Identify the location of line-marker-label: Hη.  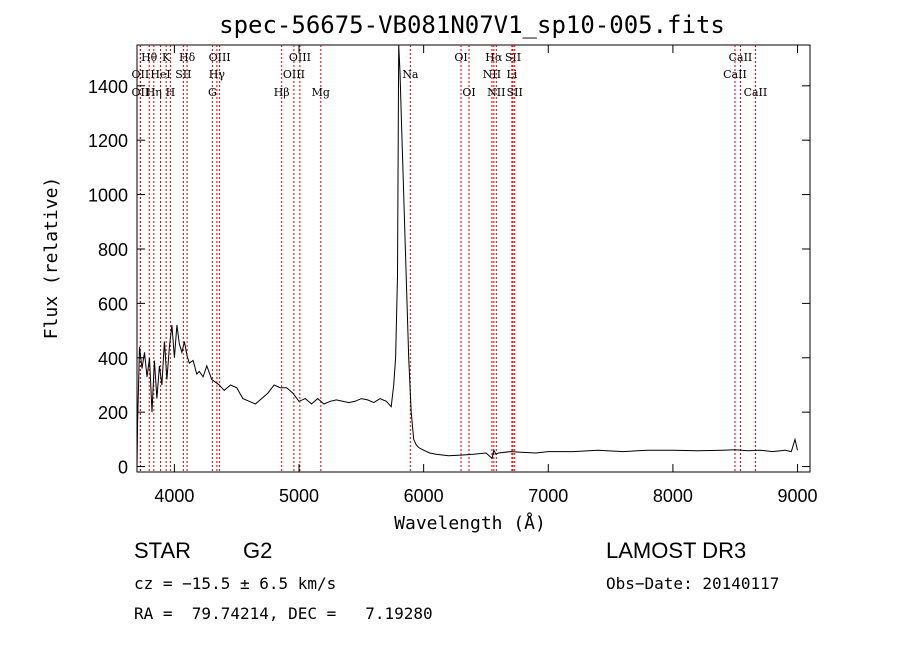
(154, 92).